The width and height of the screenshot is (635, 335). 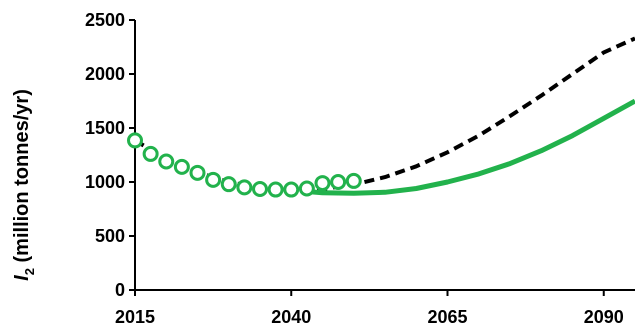 I want to click on y-tick-label: 2000, so click(x=105, y=74).